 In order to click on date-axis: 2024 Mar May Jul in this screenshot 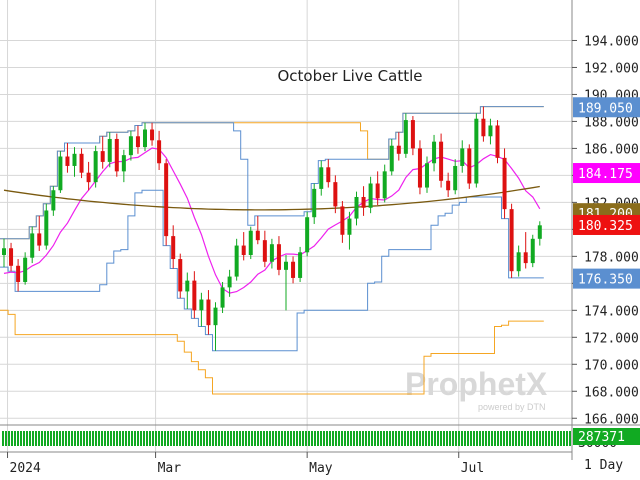, I will do `click(246, 464)`.